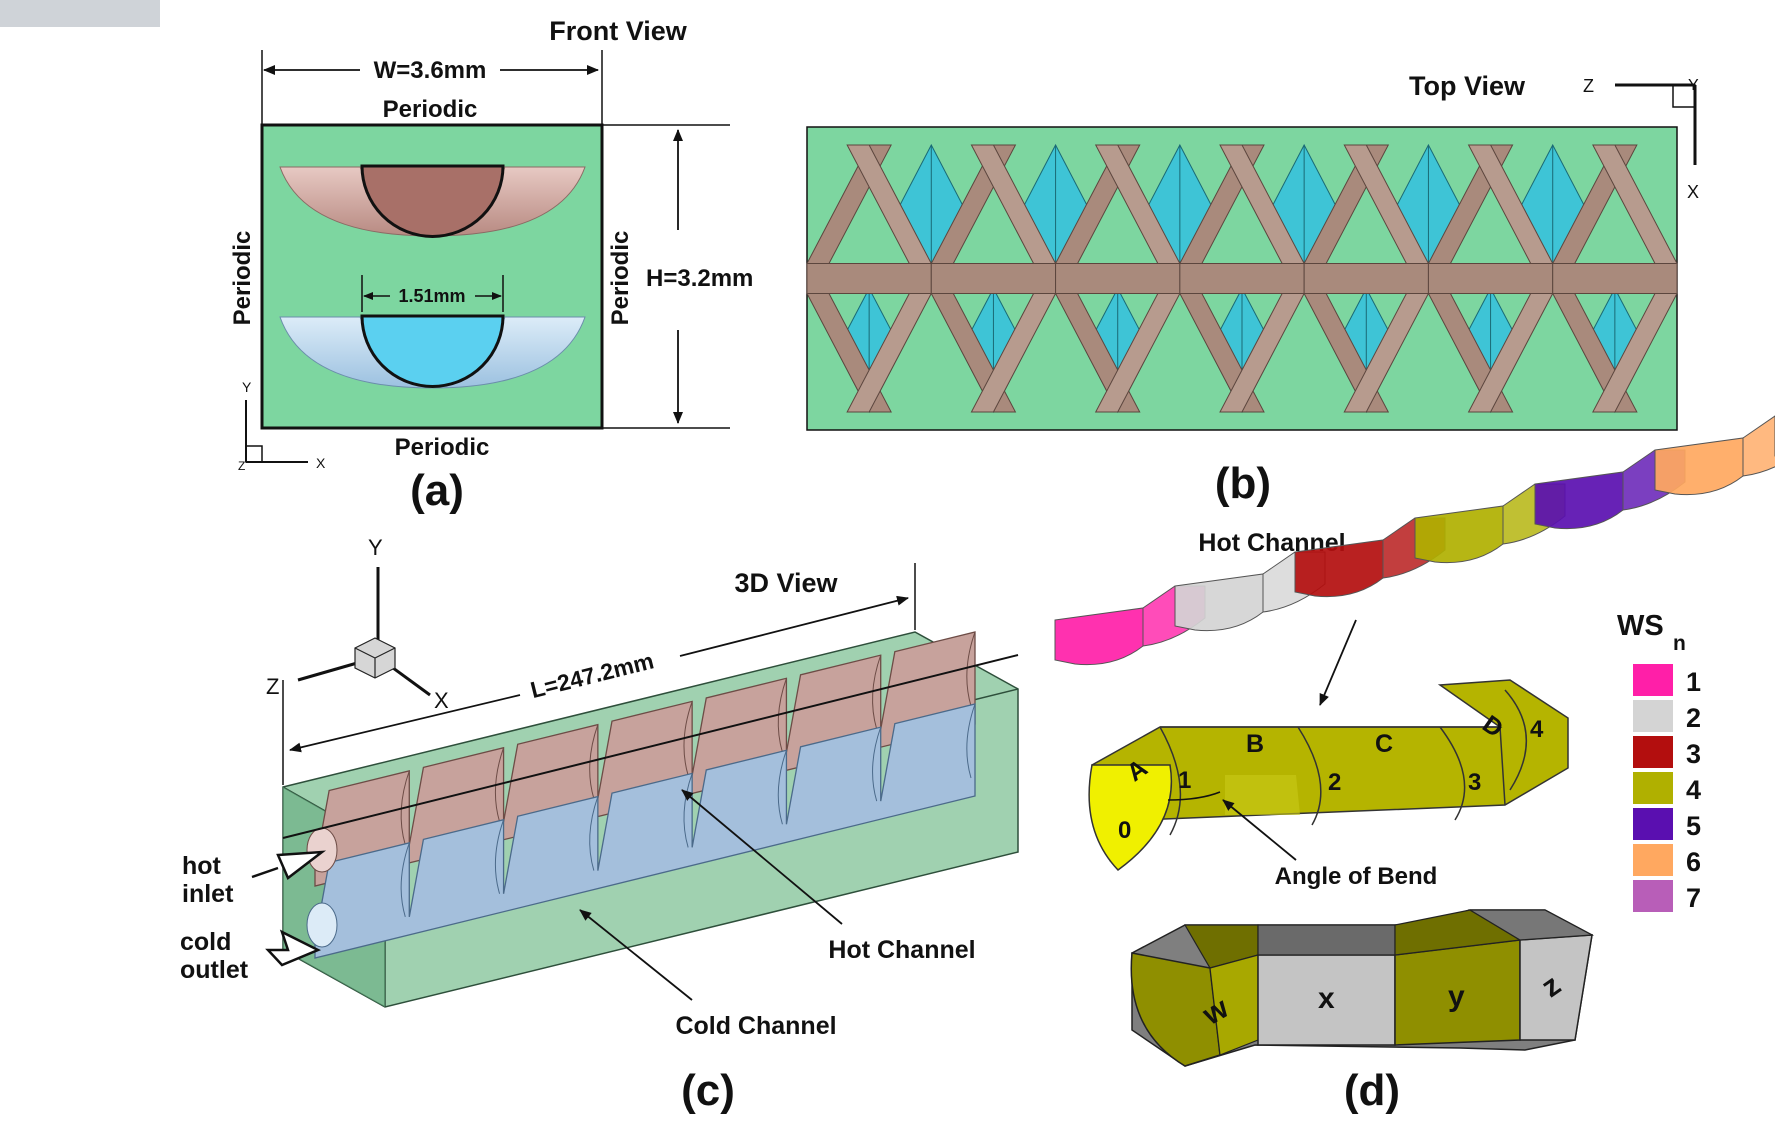 This screenshot has height=1135, width=1775. Describe the element at coordinates (214, 970) in the screenshot. I see `cold-outlet-label-2: outlet` at that location.